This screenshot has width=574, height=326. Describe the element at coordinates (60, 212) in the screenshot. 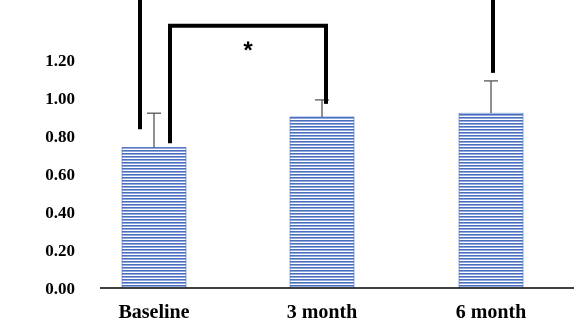

I see `y-tick-label: 0.40` at that location.